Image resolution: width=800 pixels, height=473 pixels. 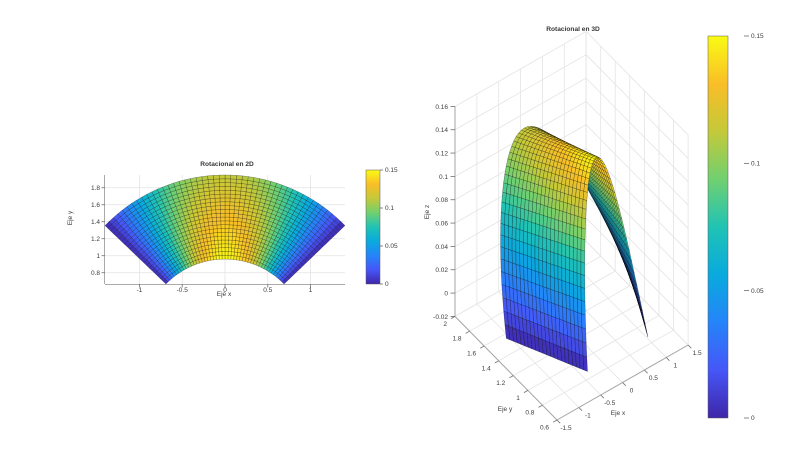 What do you see at coordinates (440, 317) in the screenshot?
I see `z-tick-label: -0.02` at bounding box center [440, 317].